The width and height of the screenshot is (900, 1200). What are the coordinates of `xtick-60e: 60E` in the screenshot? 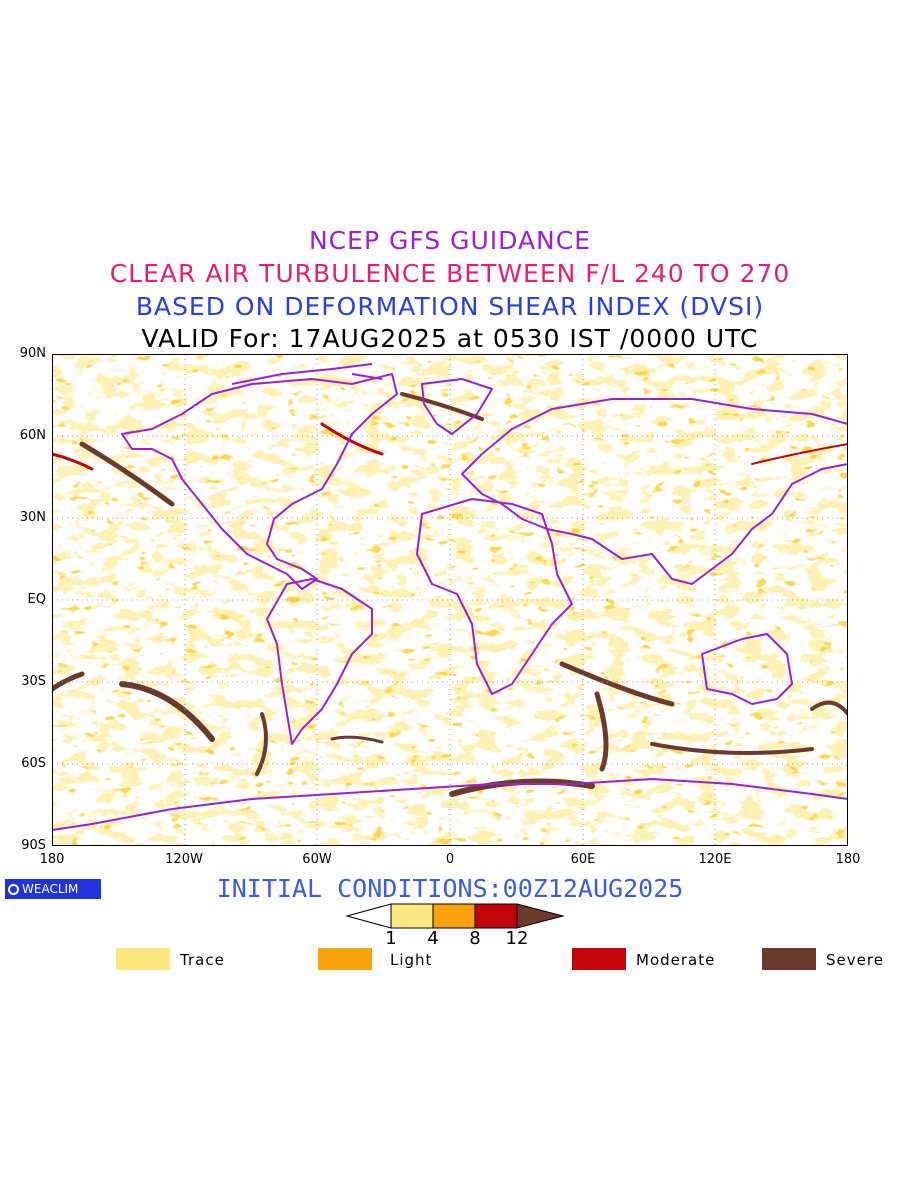 It's located at (583, 859).